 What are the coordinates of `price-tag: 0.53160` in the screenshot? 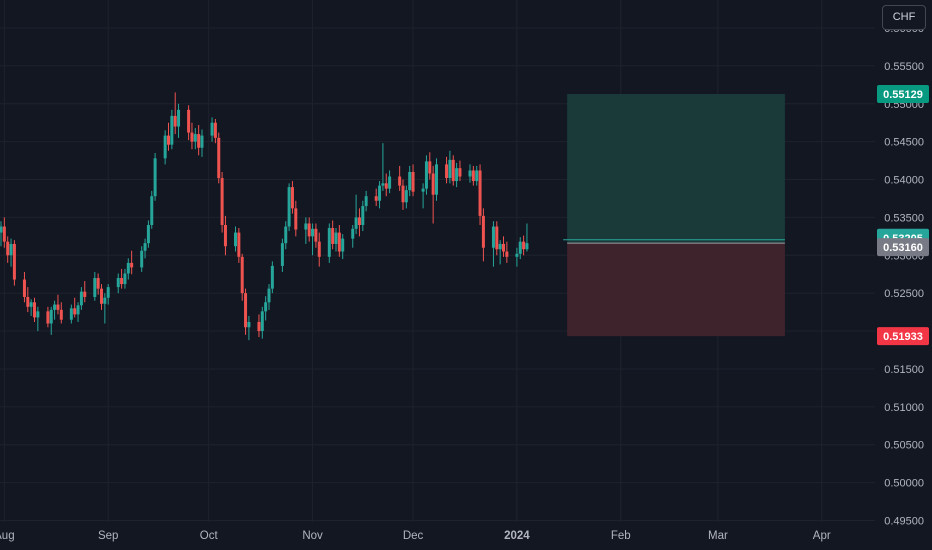 It's located at (903, 247).